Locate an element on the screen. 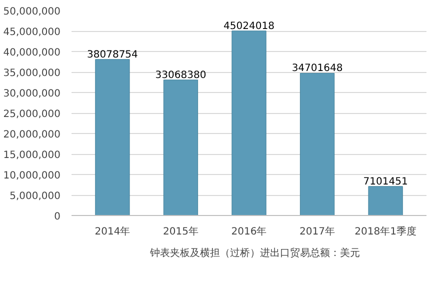 This screenshot has width=445, height=292. data-label: 38078754 is located at coordinates (112, 54).